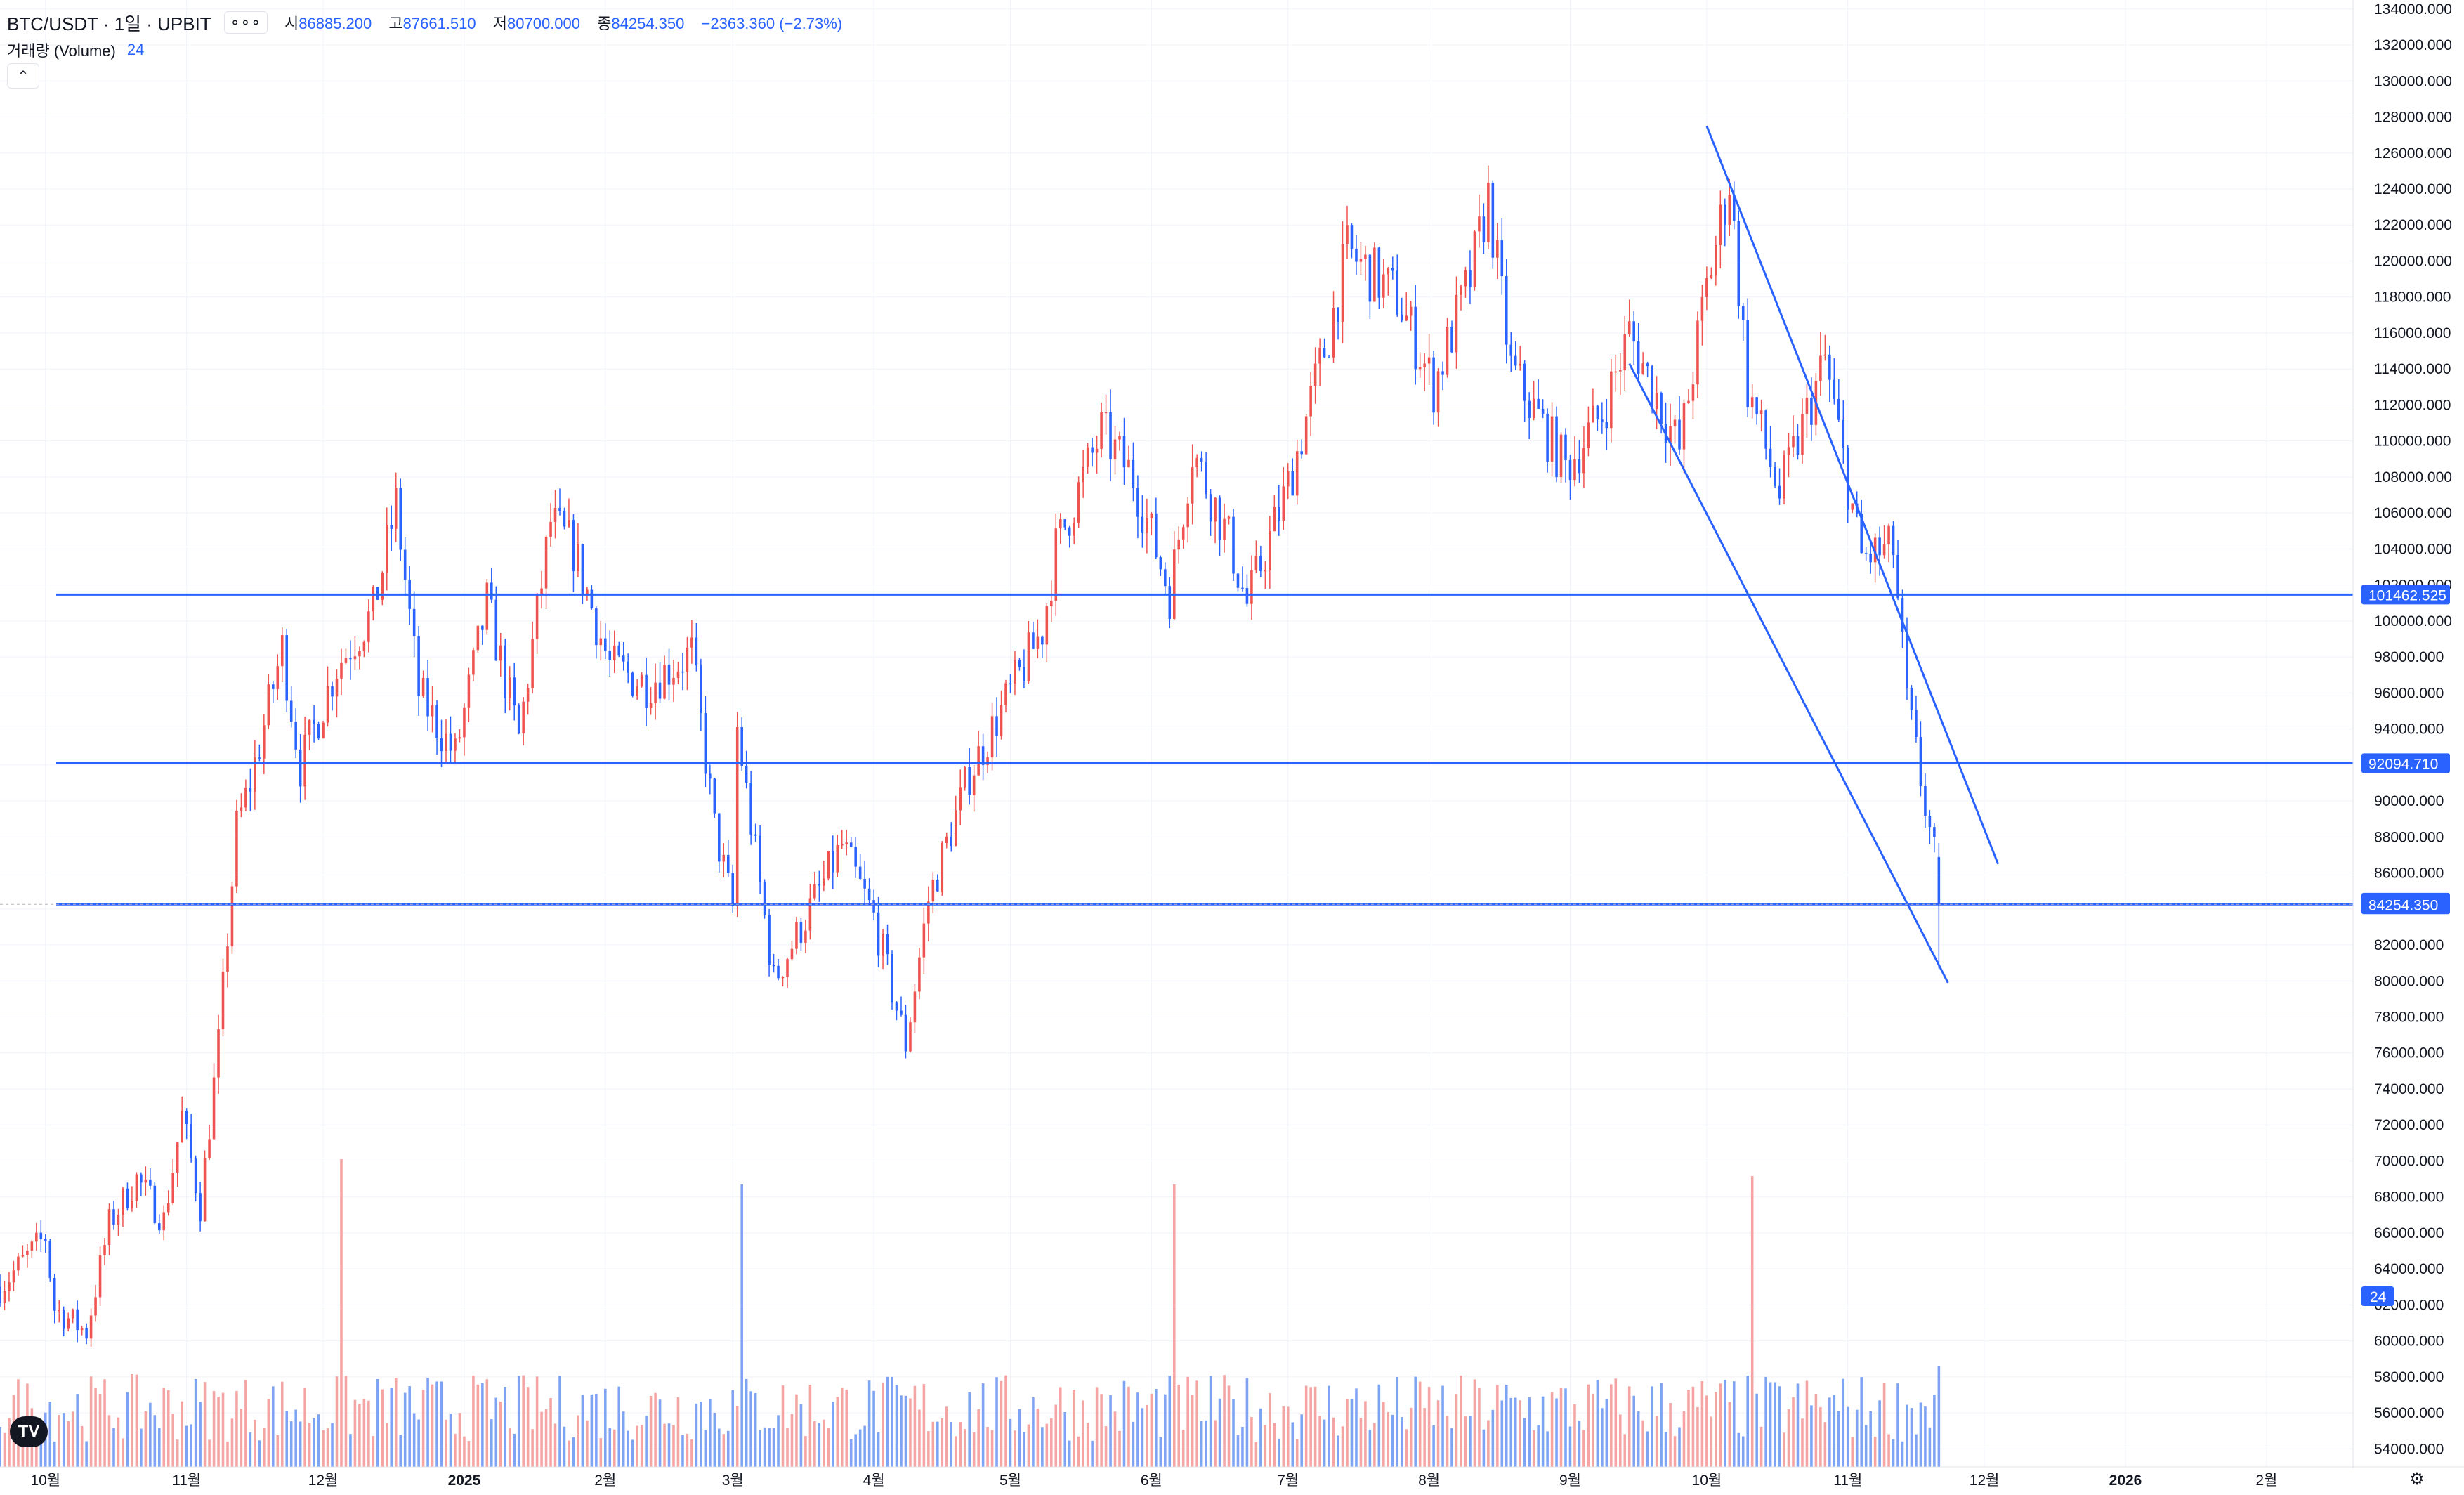 The image size is (2464, 1495). What do you see at coordinates (544, 23) in the screenshot?
I see `low-value: 80700.000` at bounding box center [544, 23].